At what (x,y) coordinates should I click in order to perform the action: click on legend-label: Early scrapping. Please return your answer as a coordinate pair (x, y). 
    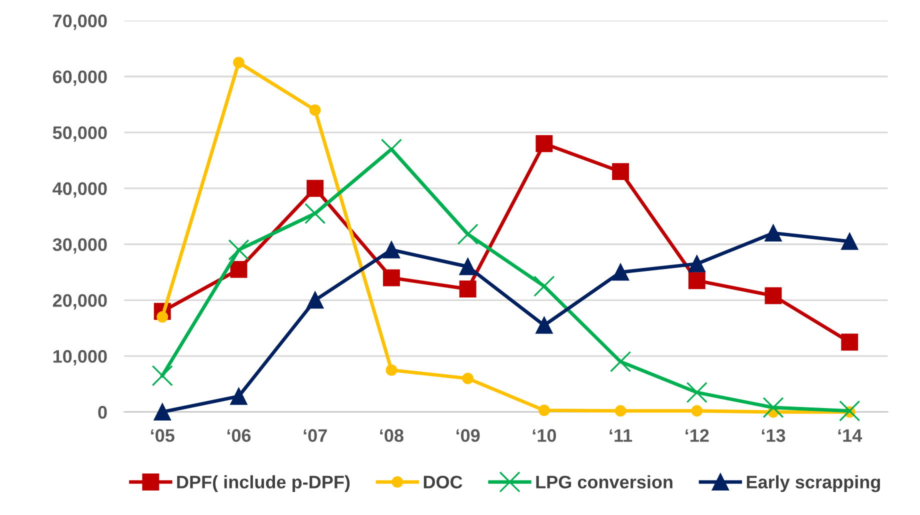
    Looking at the image, I should click on (813, 483).